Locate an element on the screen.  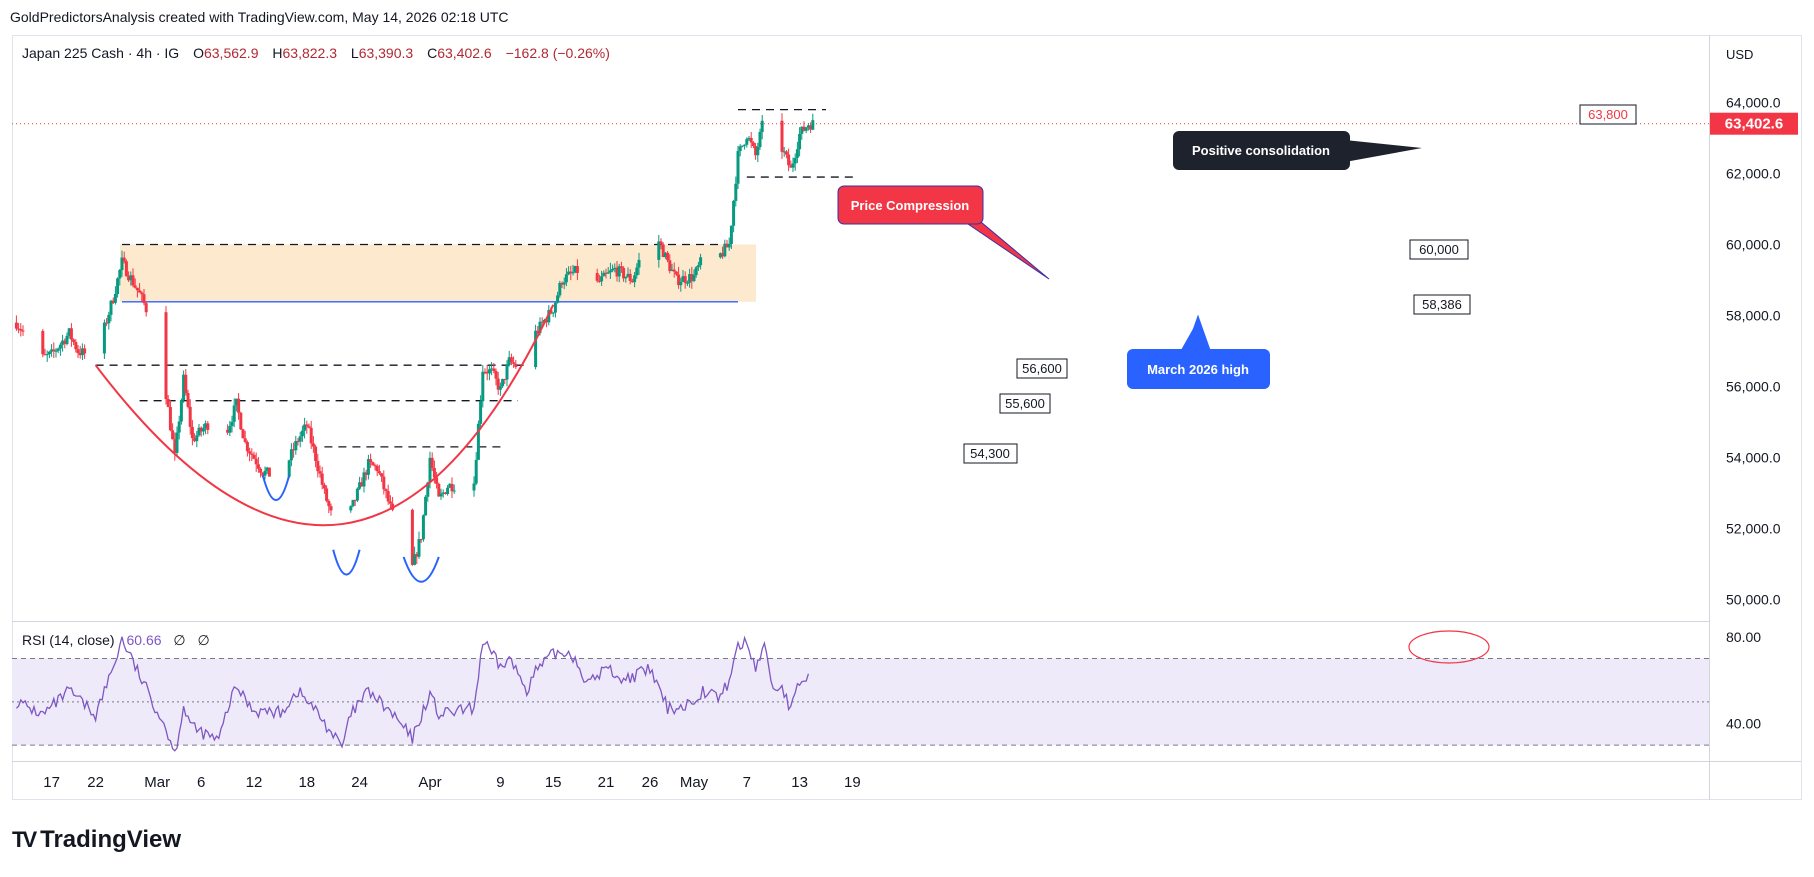
level-label-54300: 54,300 is located at coordinates (990, 453).